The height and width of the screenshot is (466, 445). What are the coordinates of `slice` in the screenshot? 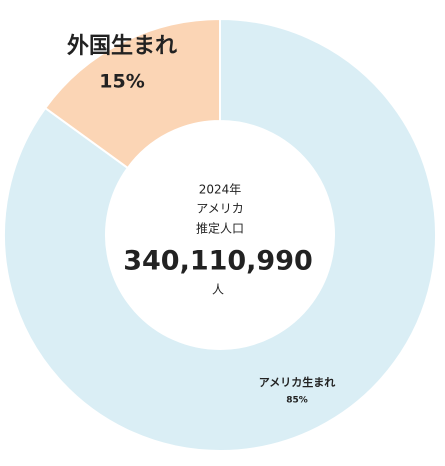 It's located at (132, 93).